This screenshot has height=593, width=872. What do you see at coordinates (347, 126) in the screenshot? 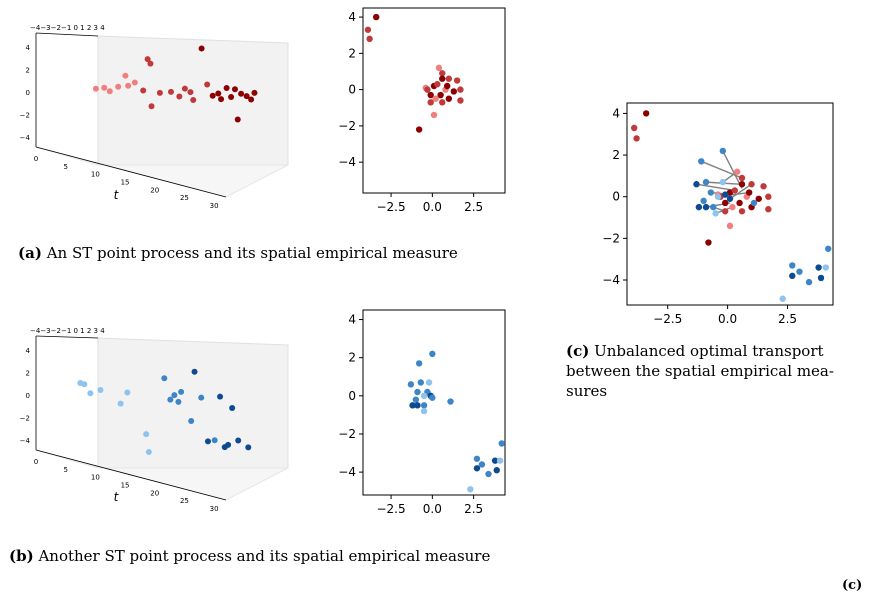
I see `a2d-ytick-label: −2` at bounding box center [347, 126].